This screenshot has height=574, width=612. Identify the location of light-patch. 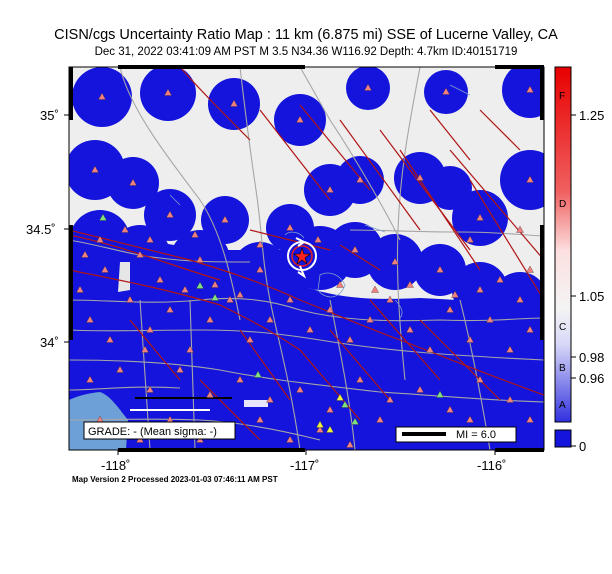
(256, 403).